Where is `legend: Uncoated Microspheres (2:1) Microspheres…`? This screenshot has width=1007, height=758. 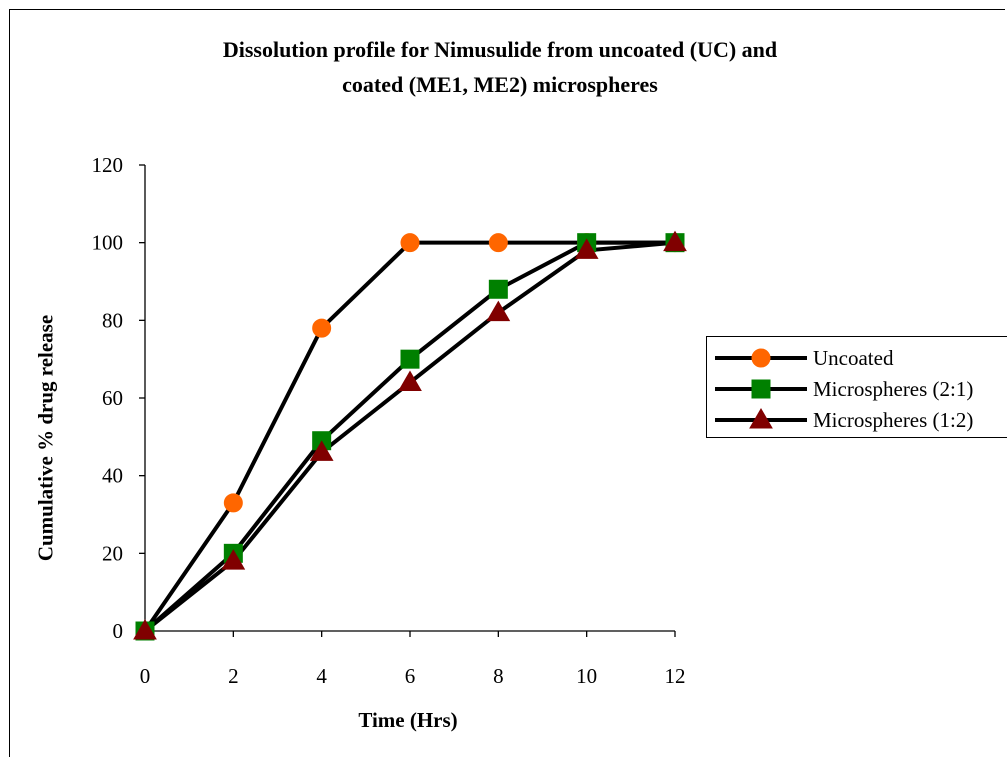 legend: Uncoated Microspheres (2:1) Microspheres… is located at coordinates (856, 387).